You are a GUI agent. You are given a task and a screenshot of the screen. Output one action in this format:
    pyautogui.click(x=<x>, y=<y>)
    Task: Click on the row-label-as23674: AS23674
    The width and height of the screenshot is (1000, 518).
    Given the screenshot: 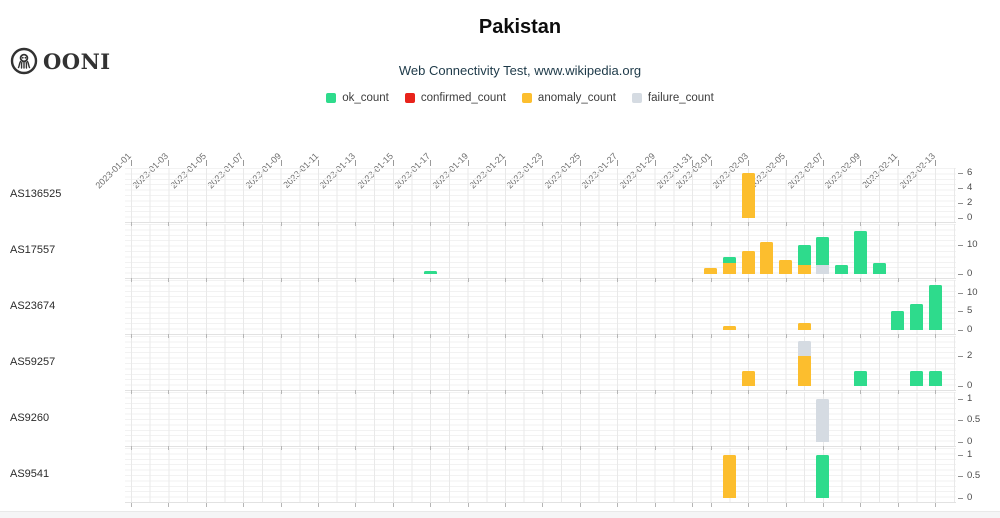 What is the action you would take?
    pyautogui.click(x=33, y=306)
    